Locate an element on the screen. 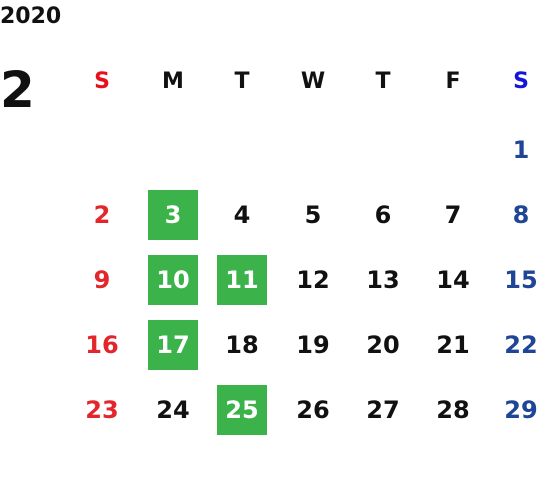  day-cell-21: 21 is located at coordinates (453, 345).